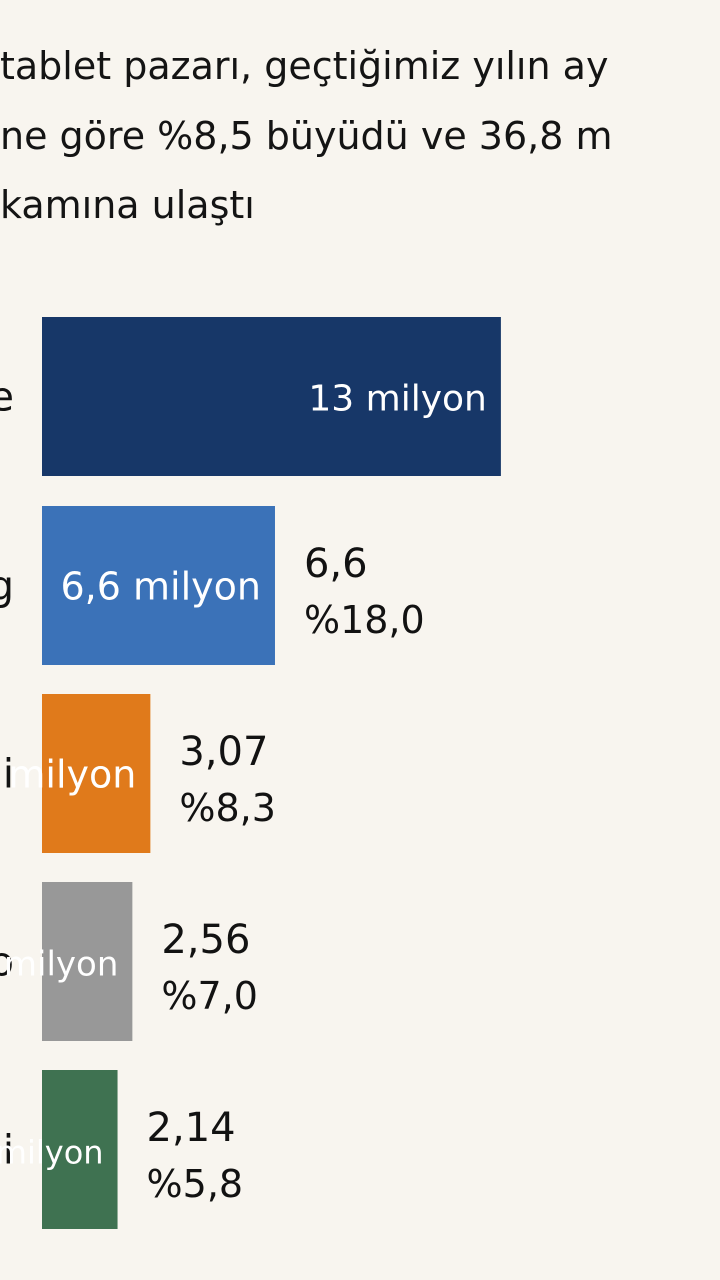 The image size is (720, 1280). I want to click on headline-line-3: kamına ulaştı, so click(127, 205).